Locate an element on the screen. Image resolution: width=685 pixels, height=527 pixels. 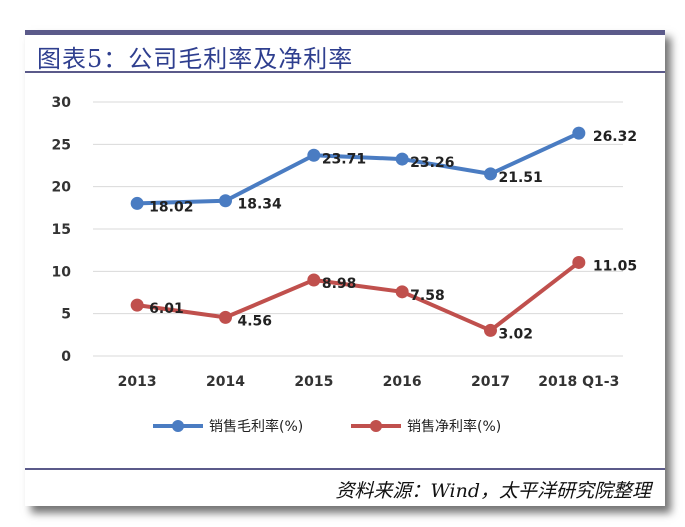
net-margin-legend-marker is located at coordinates (376, 426).